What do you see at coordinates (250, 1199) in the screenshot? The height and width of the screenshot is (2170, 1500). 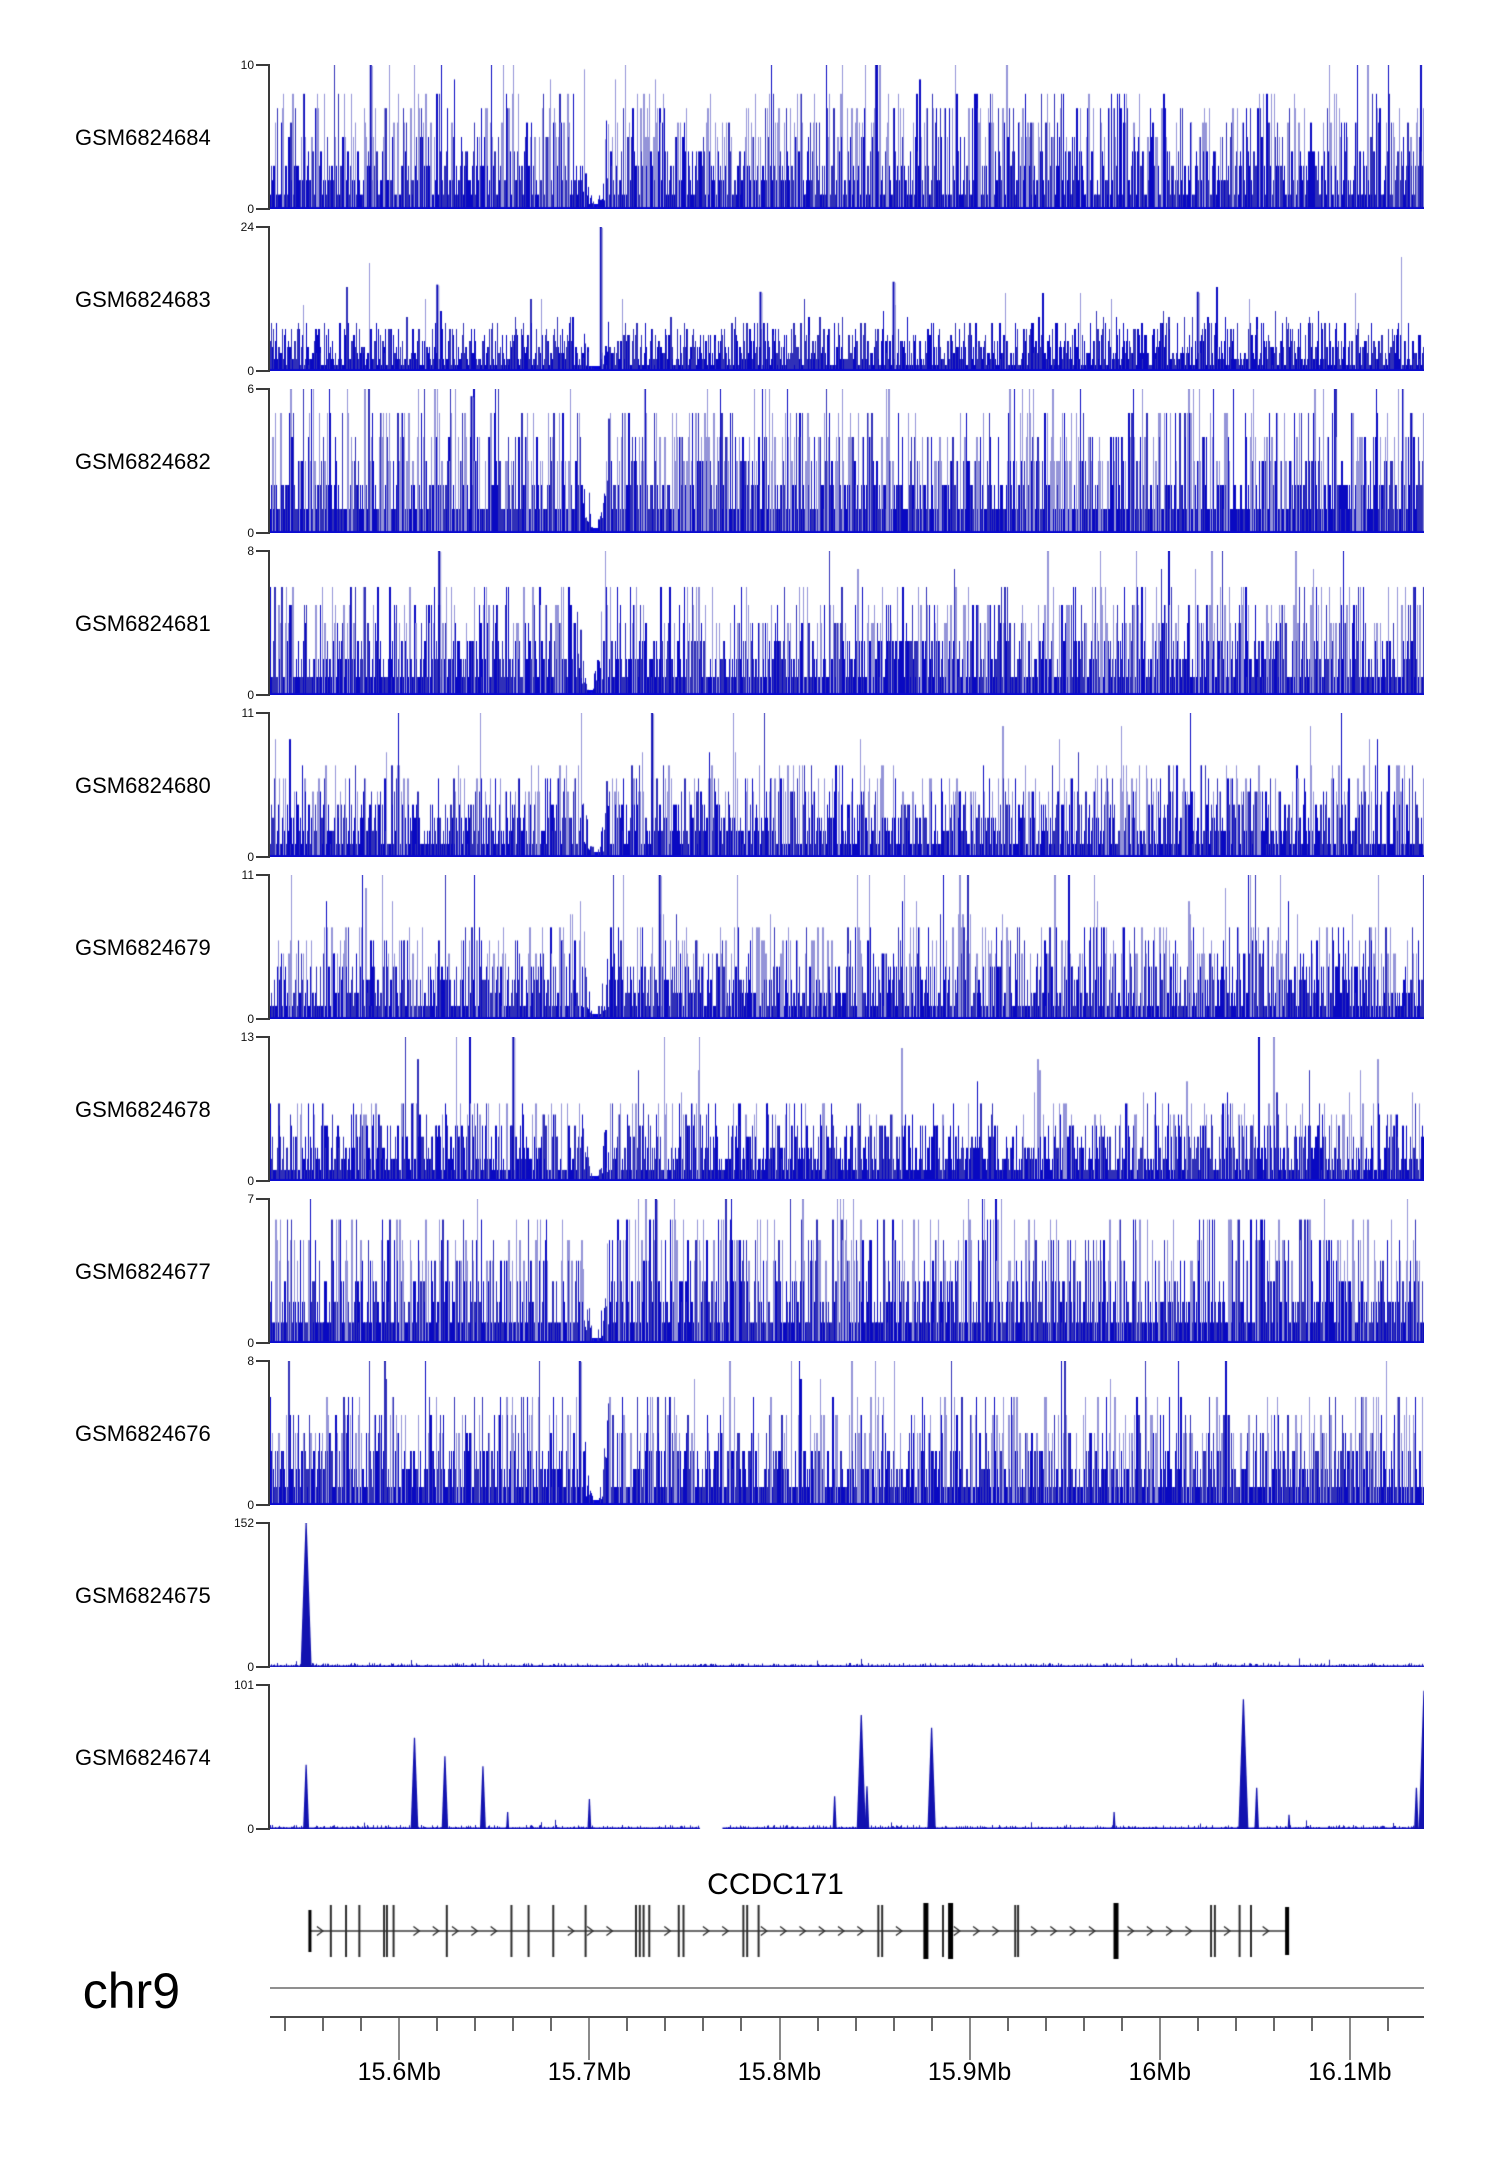 I see `y-axis-max-label: 7` at bounding box center [250, 1199].